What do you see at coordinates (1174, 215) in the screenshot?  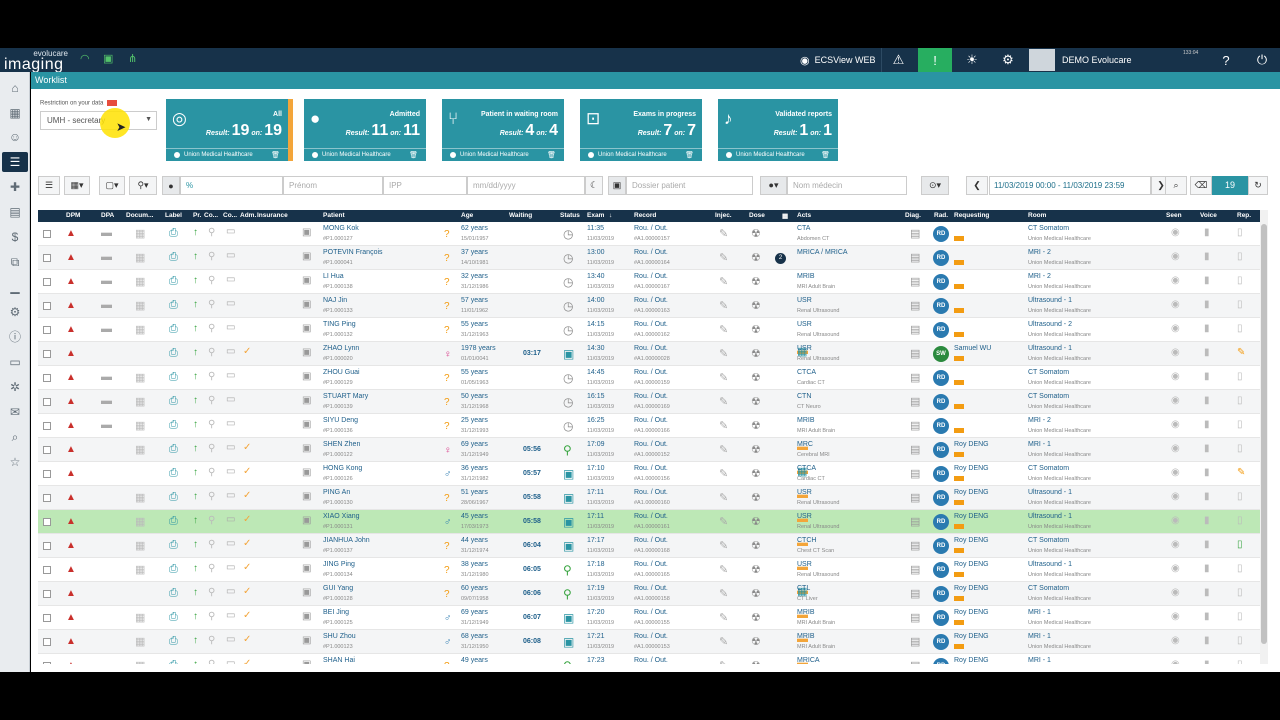 I see `col-seen: Seen` at bounding box center [1174, 215].